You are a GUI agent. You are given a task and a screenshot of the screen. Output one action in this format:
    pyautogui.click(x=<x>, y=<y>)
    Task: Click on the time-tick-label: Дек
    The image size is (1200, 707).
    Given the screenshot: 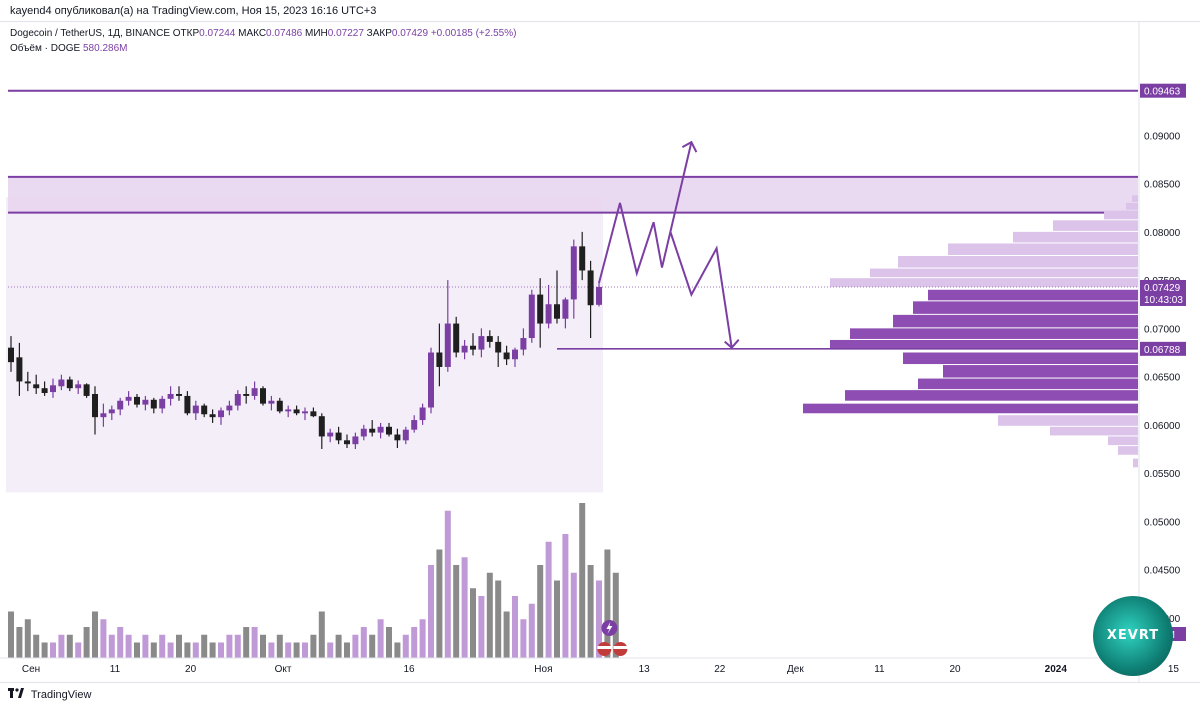 What is the action you would take?
    pyautogui.click(x=795, y=669)
    